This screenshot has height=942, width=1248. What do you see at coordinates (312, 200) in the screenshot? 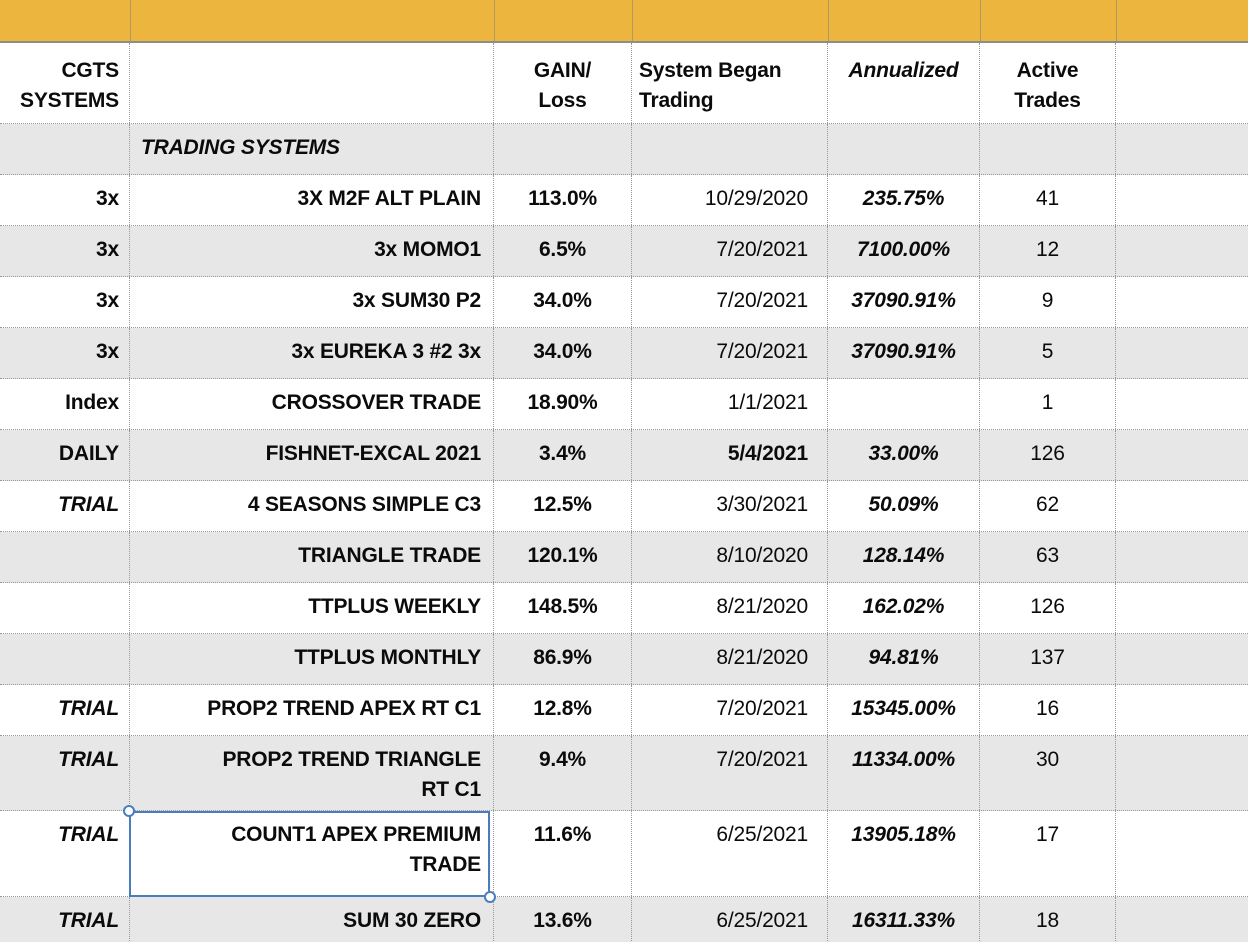
I see `cell-system-name: 3X M2F ALT PLAIN` at bounding box center [312, 200].